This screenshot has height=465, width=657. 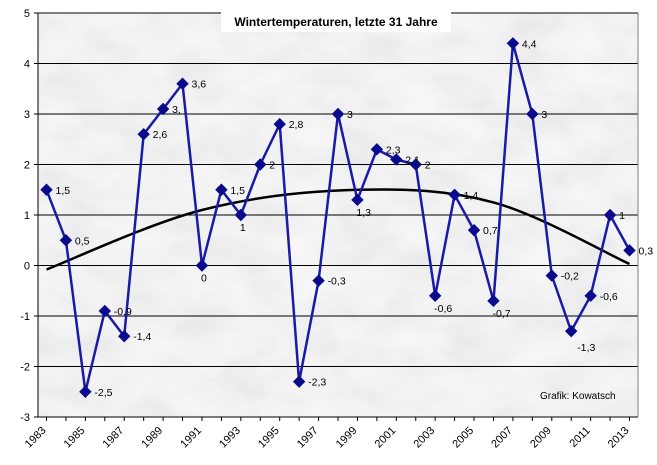 What do you see at coordinates (317, 383) in the screenshot?
I see `data-label: -2,3` at bounding box center [317, 383].